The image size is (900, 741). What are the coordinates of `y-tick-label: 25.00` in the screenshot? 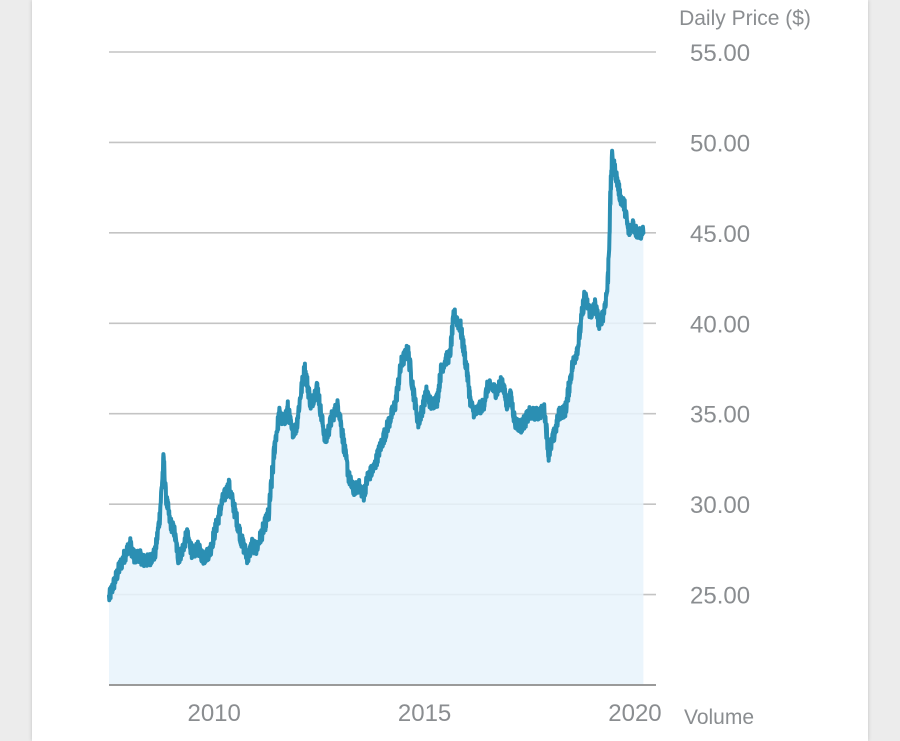 It's located at (720, 596).